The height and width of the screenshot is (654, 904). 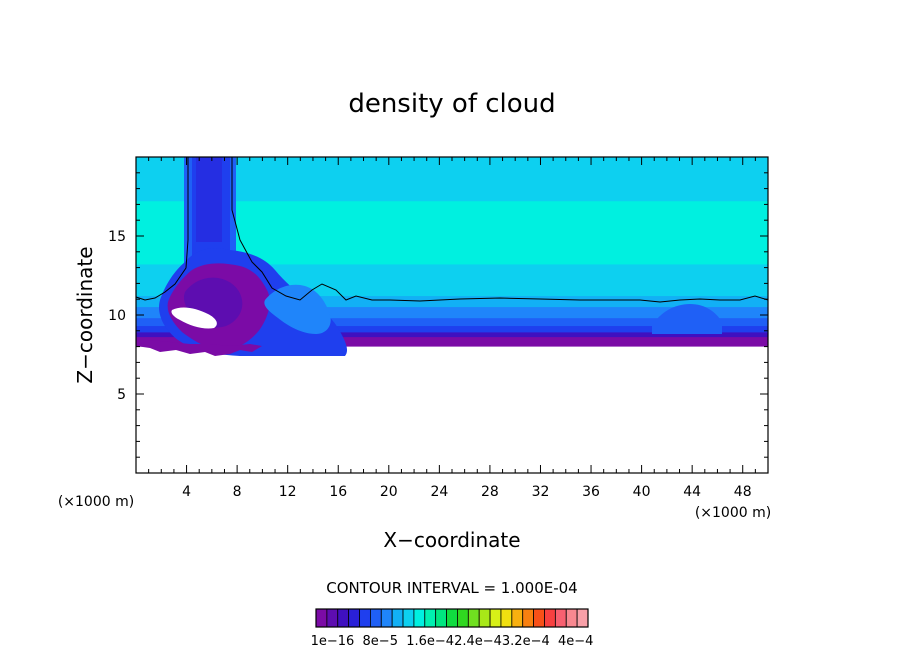 What do you see at coordinates (96, 502) in the screenshot?
I see `x-unit-label-left: (×1000 m)` at bounding box center [96, 502].